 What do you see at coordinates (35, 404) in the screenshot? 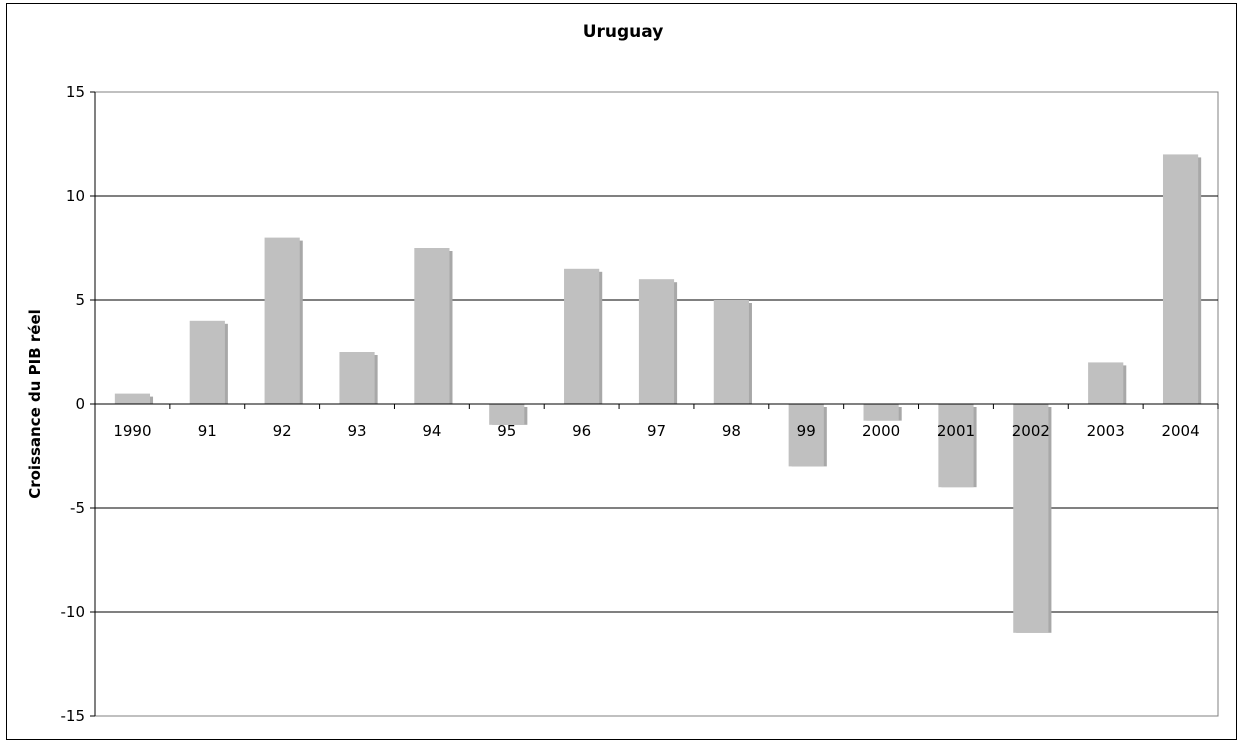
I see `y-axis-label: Croissance du PIB réel` at bounding box center [35, 404].